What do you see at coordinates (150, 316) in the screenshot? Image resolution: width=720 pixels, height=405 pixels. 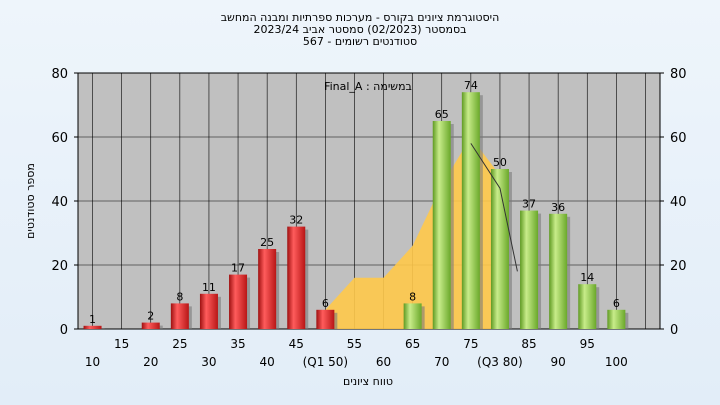 I see `bar-data-label: 2` at bounding box center [150, 316].